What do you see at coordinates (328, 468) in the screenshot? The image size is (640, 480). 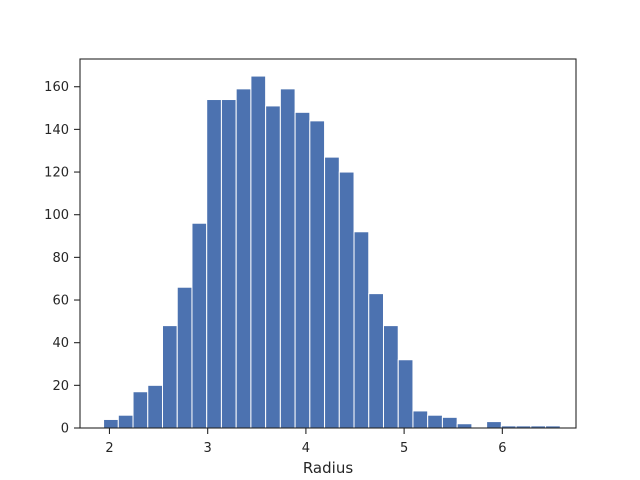 I see `x-axis-label: Radius` at bounding box center [328, 468].